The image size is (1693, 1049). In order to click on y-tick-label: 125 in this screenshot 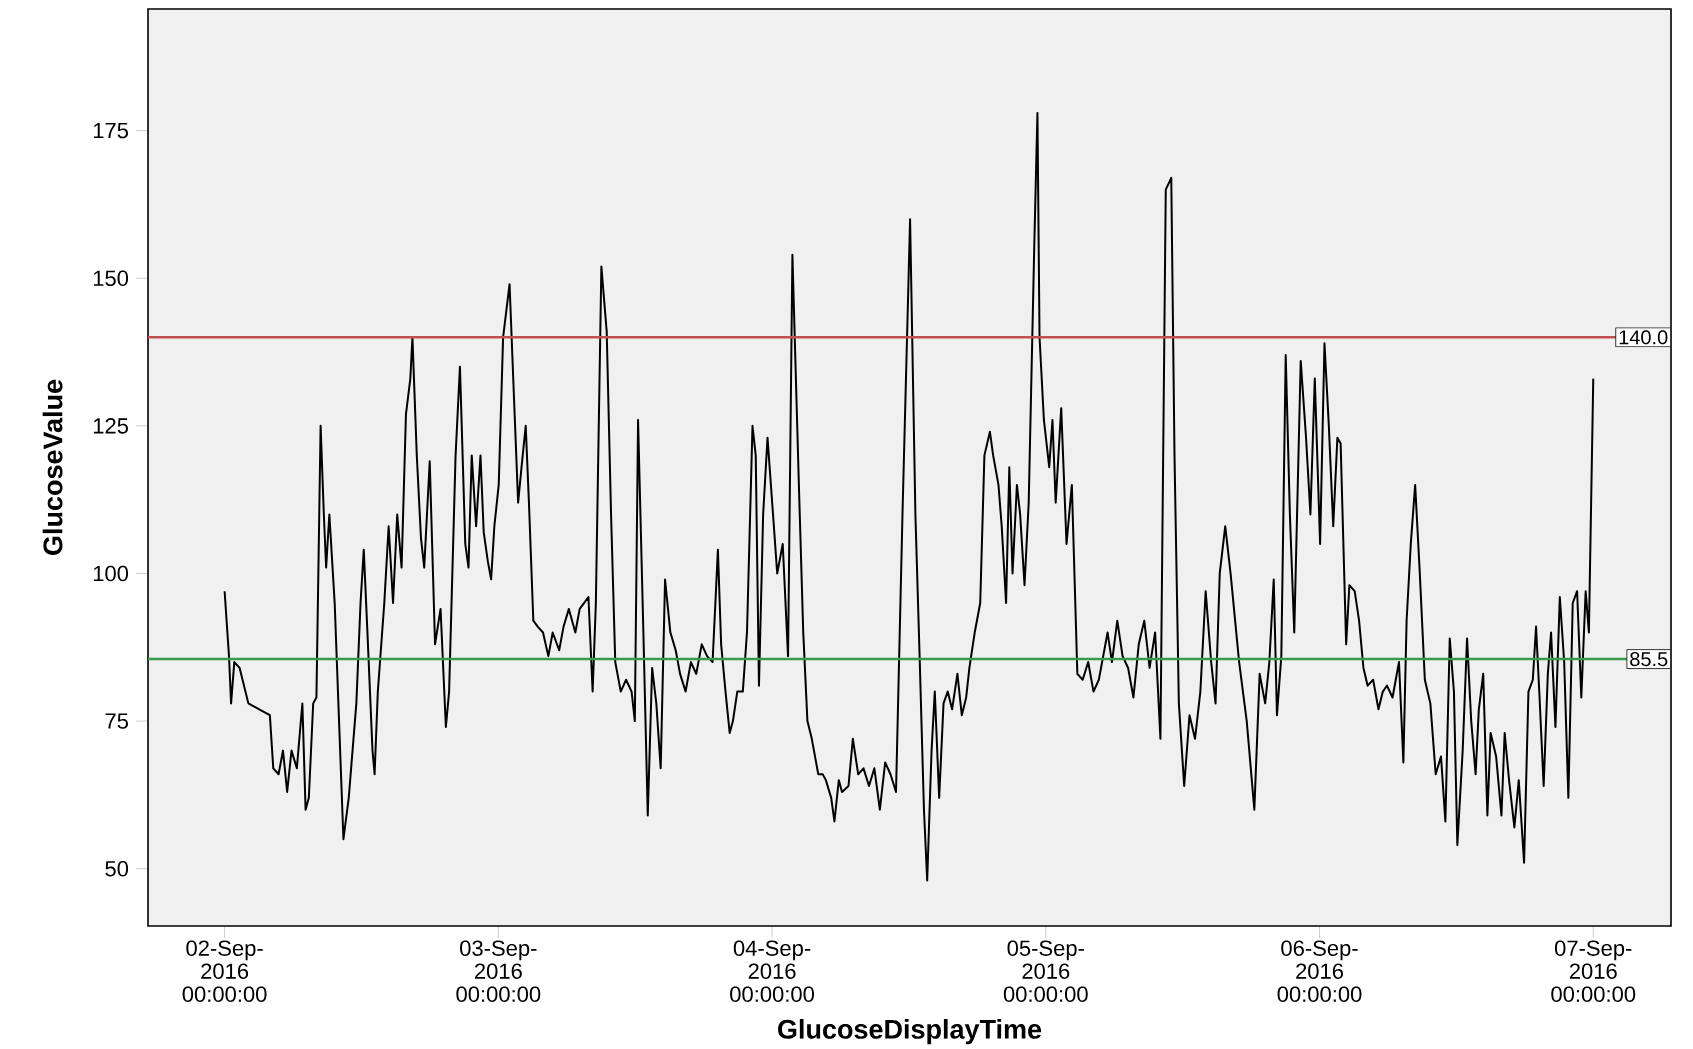, I will do `click(110, 426)`.